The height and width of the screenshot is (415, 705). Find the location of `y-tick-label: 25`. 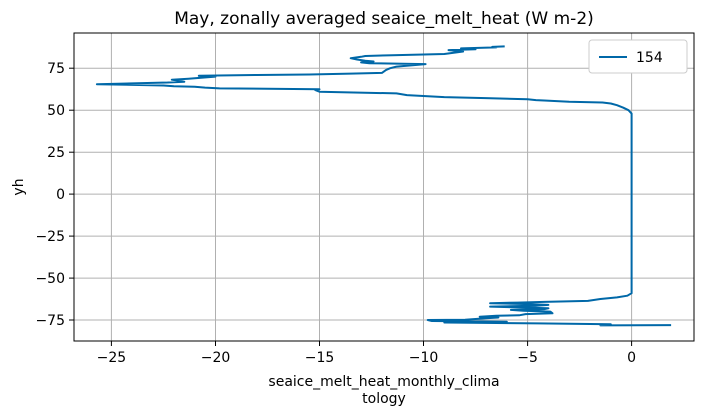

y-tick-label: 25 is located at coordinates (56, 153).